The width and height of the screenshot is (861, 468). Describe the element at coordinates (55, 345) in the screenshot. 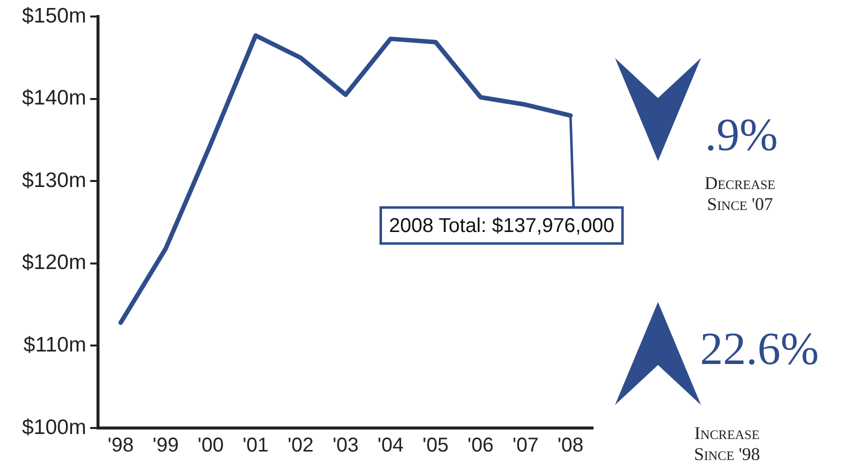

I see `y-tick-label: $110m` at that location.